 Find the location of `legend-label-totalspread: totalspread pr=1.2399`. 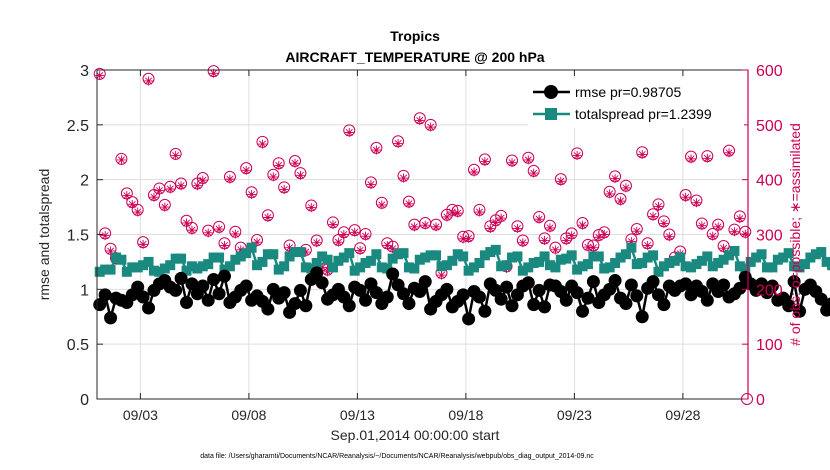

legend-label-totalspread: totalspread pr=1.2399 is located at coordinates (643, 114).